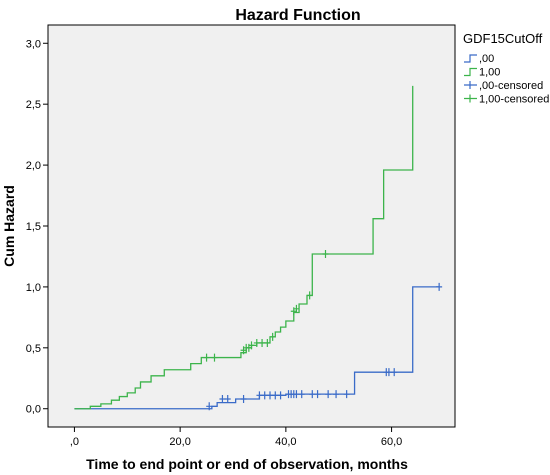 The image size is (550, 475). I want to click on y-axis: 0,0 0,5 1,0 1,5 2,0 2,5 3,0, so click(37, 227).